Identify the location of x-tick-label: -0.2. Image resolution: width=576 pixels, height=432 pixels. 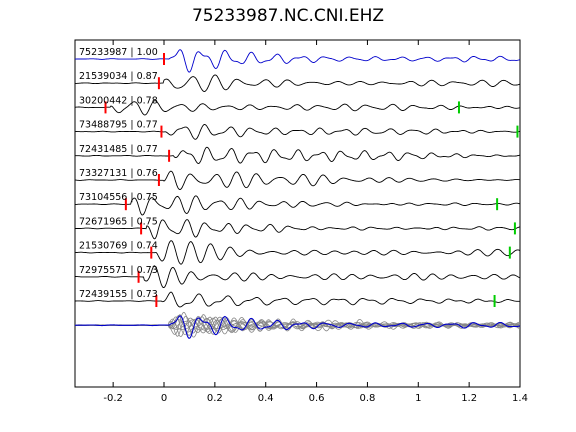
(113, 398).